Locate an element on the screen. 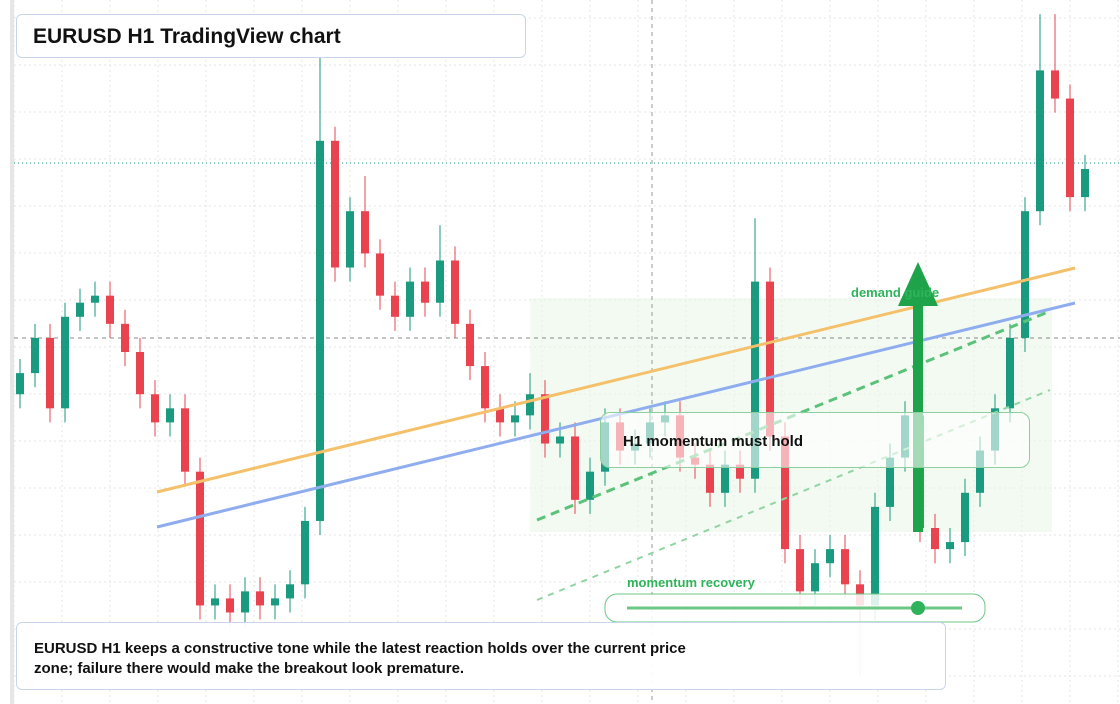  title-box: EURUSD H1 TradingView chart is located at coordinates (271, 36).